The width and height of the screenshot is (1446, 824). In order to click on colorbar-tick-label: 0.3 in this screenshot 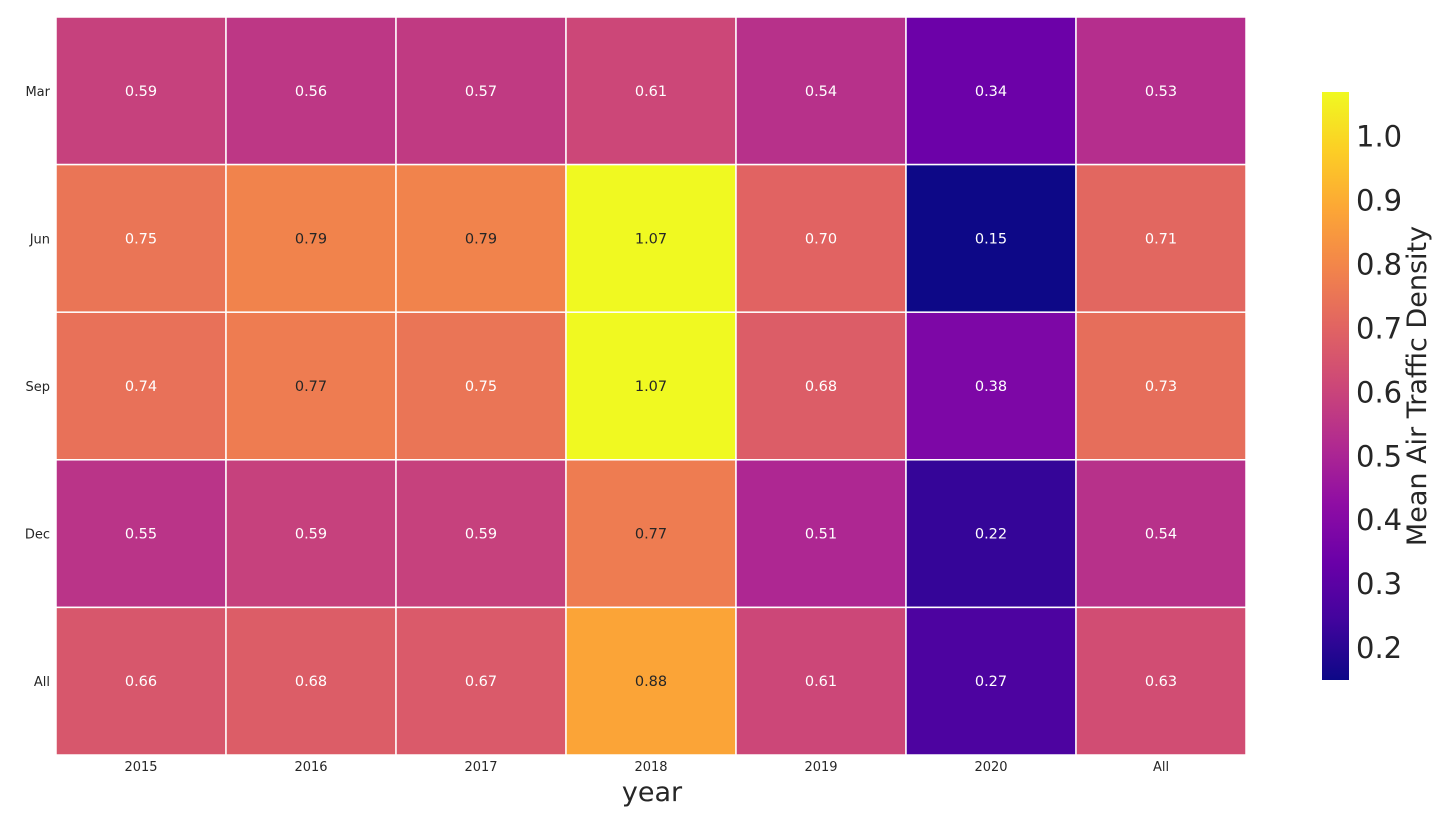, I will do `click(1379, 584)`.